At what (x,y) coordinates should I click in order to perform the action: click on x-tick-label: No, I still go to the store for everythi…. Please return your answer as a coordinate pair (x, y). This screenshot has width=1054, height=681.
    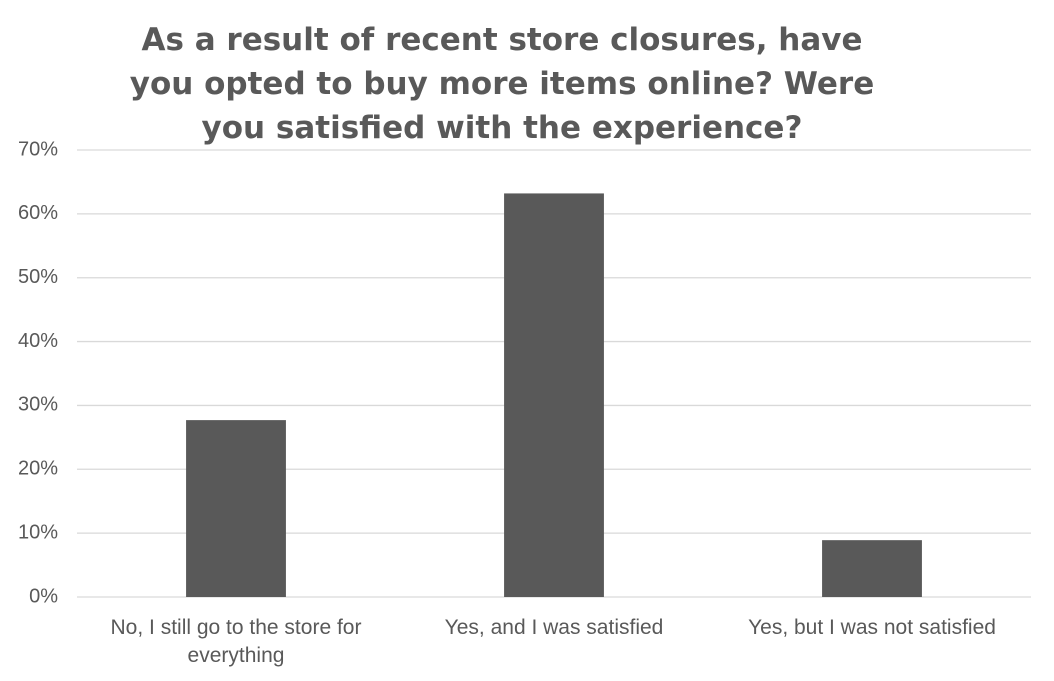
    Looking at the image, I should click on (236, 641).